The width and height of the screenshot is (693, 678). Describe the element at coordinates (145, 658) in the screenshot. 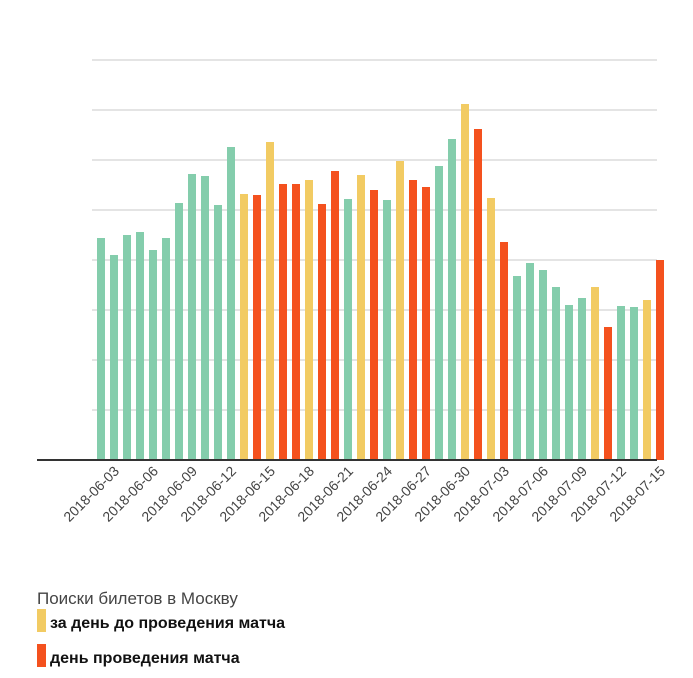

I see `legend-label: день проведения матча` at that location.